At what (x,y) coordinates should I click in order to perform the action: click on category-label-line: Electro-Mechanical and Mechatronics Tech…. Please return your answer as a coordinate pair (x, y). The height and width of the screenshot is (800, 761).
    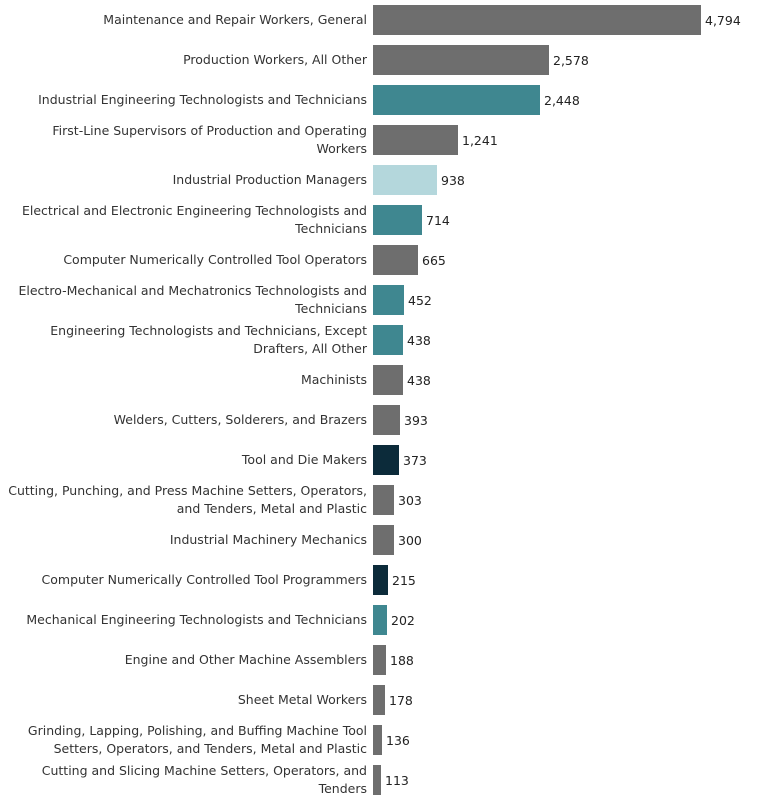
    Looking at the image, I should click on (193, 290).